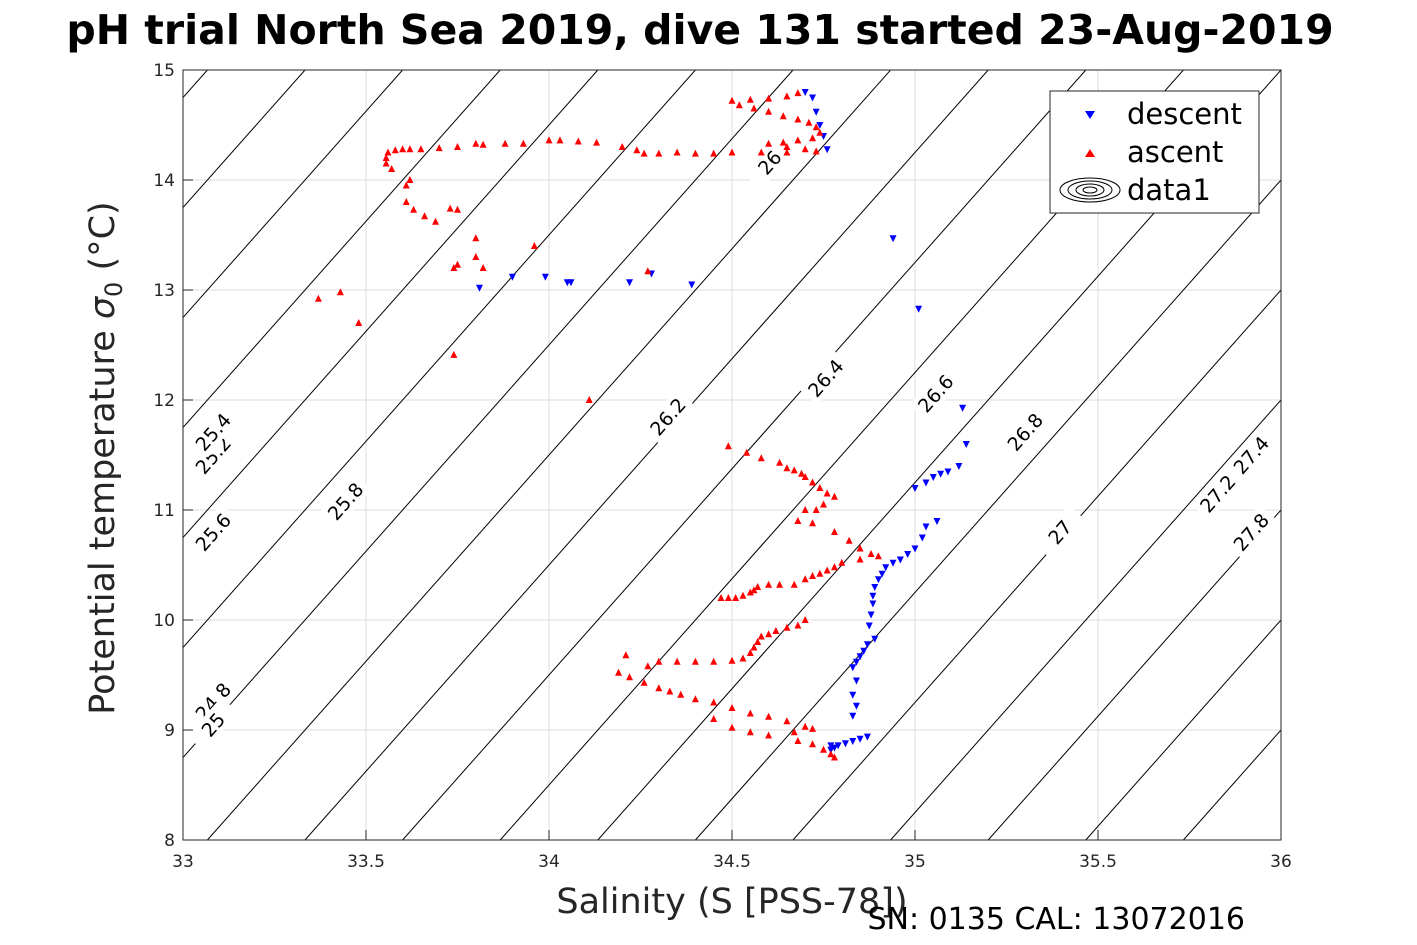 The height and width of the screenshot is (945, 1417). I want to click on y-tick-label: 9, so click(169, 731).